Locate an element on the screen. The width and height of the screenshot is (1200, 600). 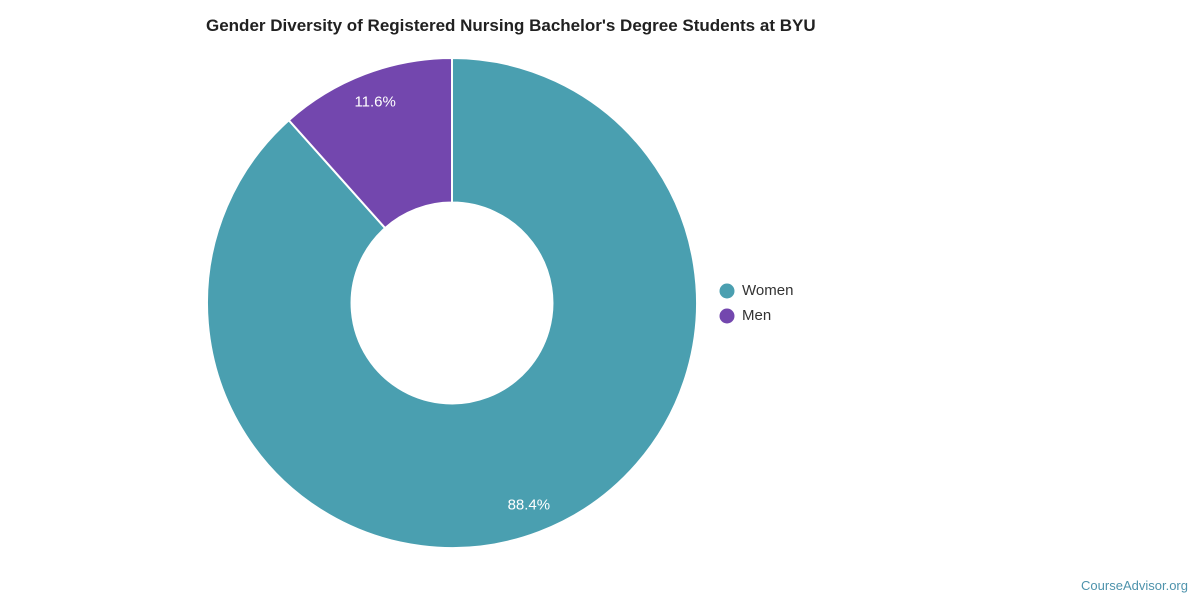
attribution-link: CourseAdvisor.org is located at coordinates (1134, 585).